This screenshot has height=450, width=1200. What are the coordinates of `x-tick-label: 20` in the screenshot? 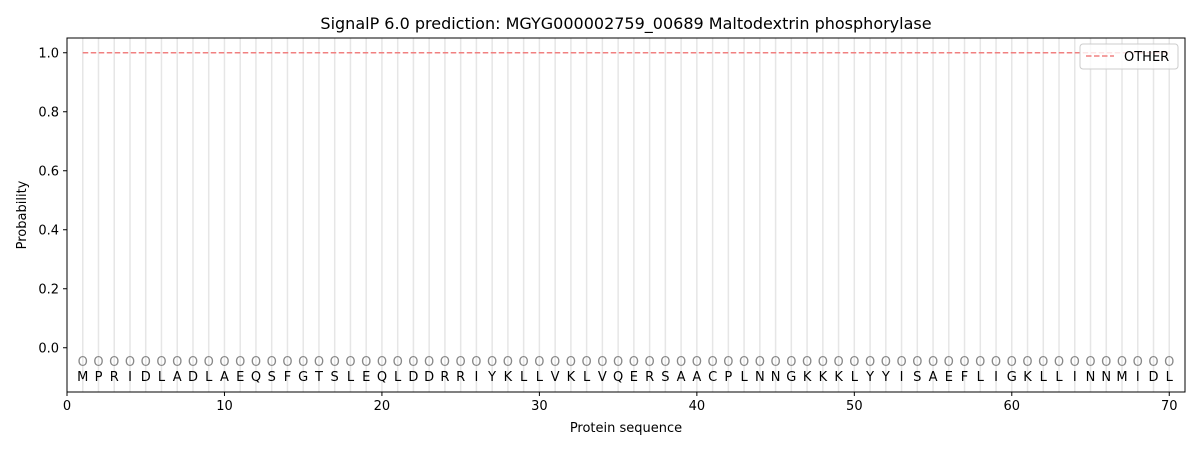 It's located at (382, 406).